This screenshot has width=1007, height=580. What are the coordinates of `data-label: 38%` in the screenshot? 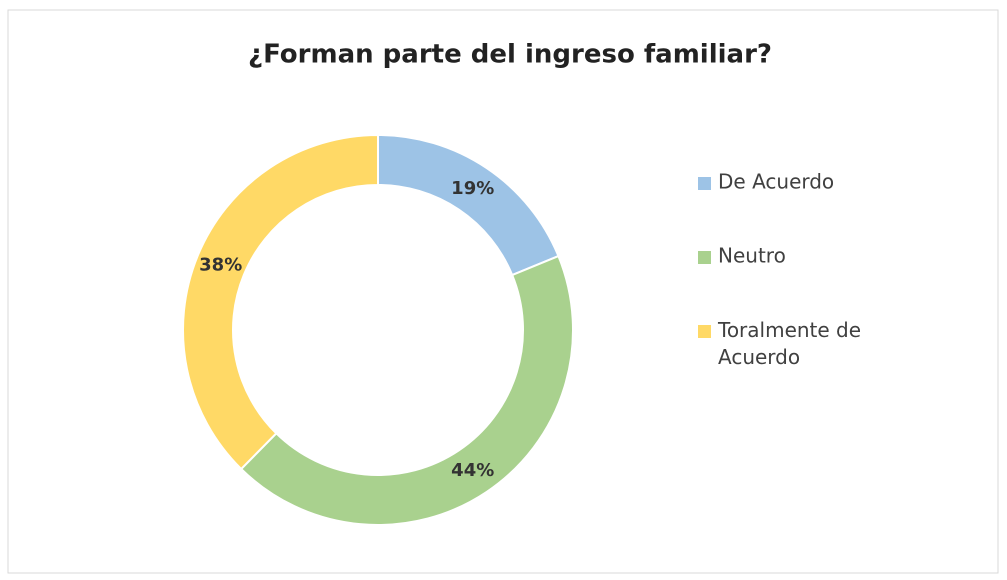 It's located at (220, 265).